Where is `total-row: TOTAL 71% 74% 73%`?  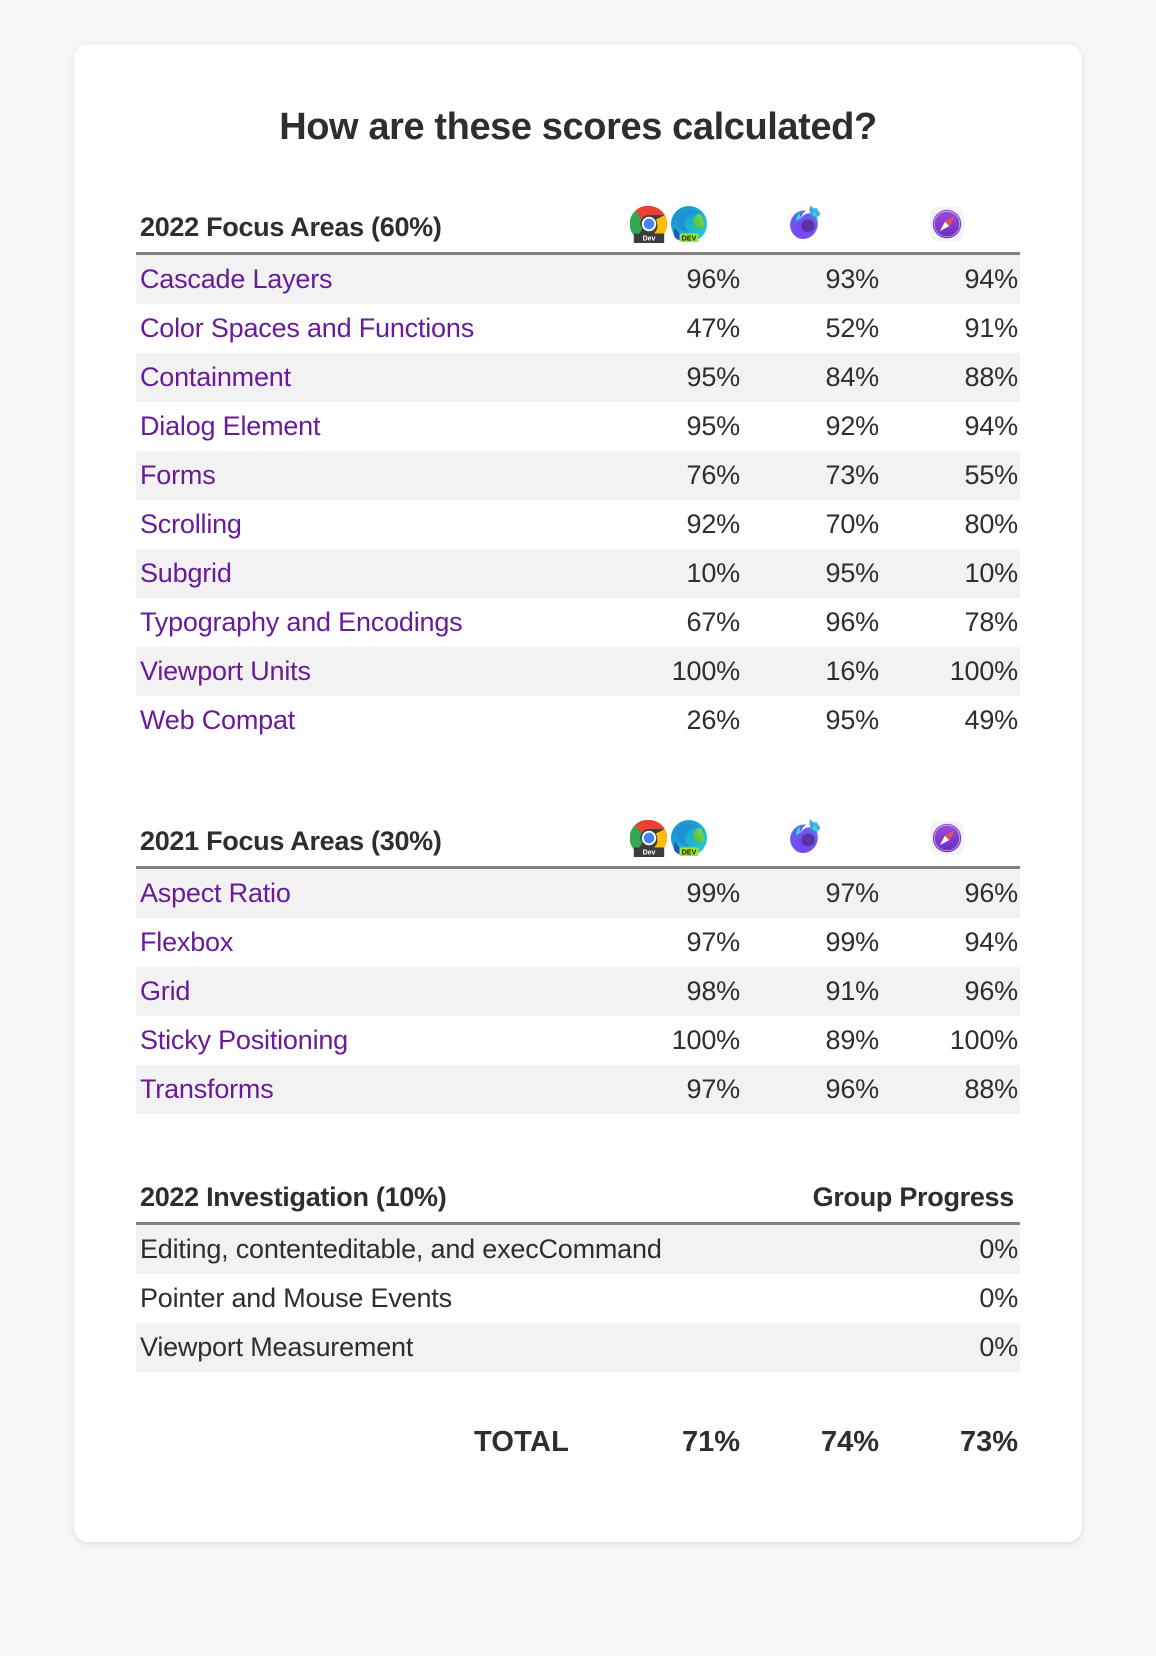
total-row: TOTAL 71% 74% 73% is located at coordinates (578, 1442).